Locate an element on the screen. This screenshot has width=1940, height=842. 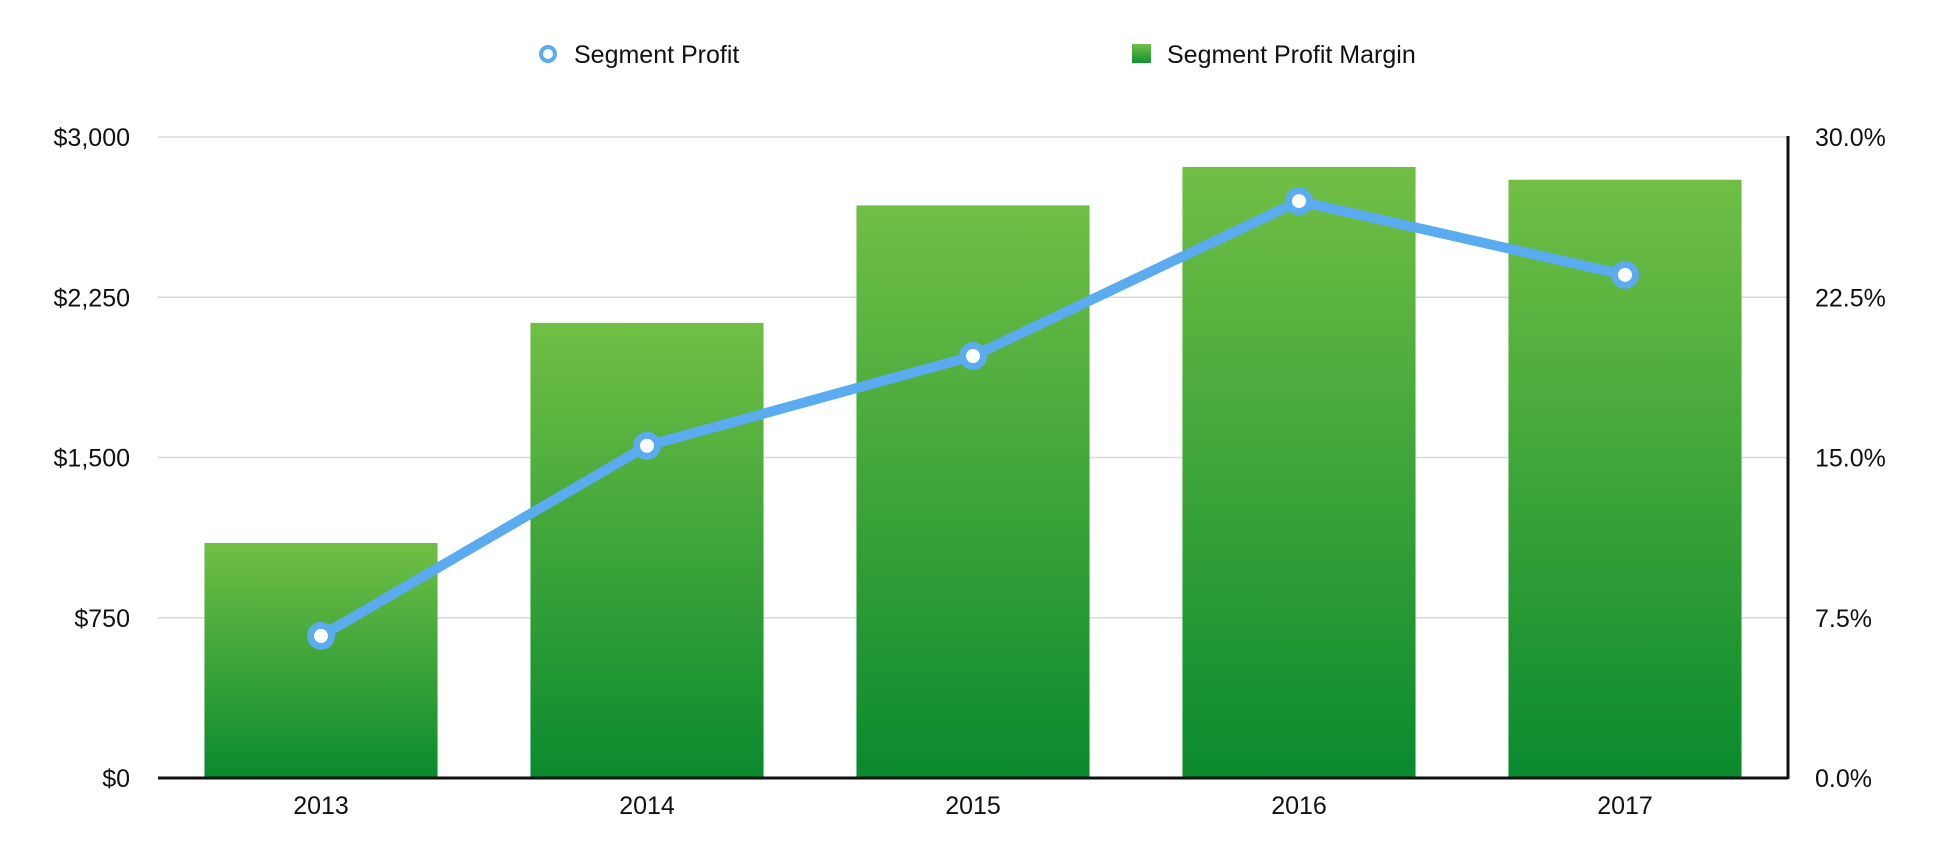
x-axis-tick-label: 2015 is located at coordinates (973, 806).